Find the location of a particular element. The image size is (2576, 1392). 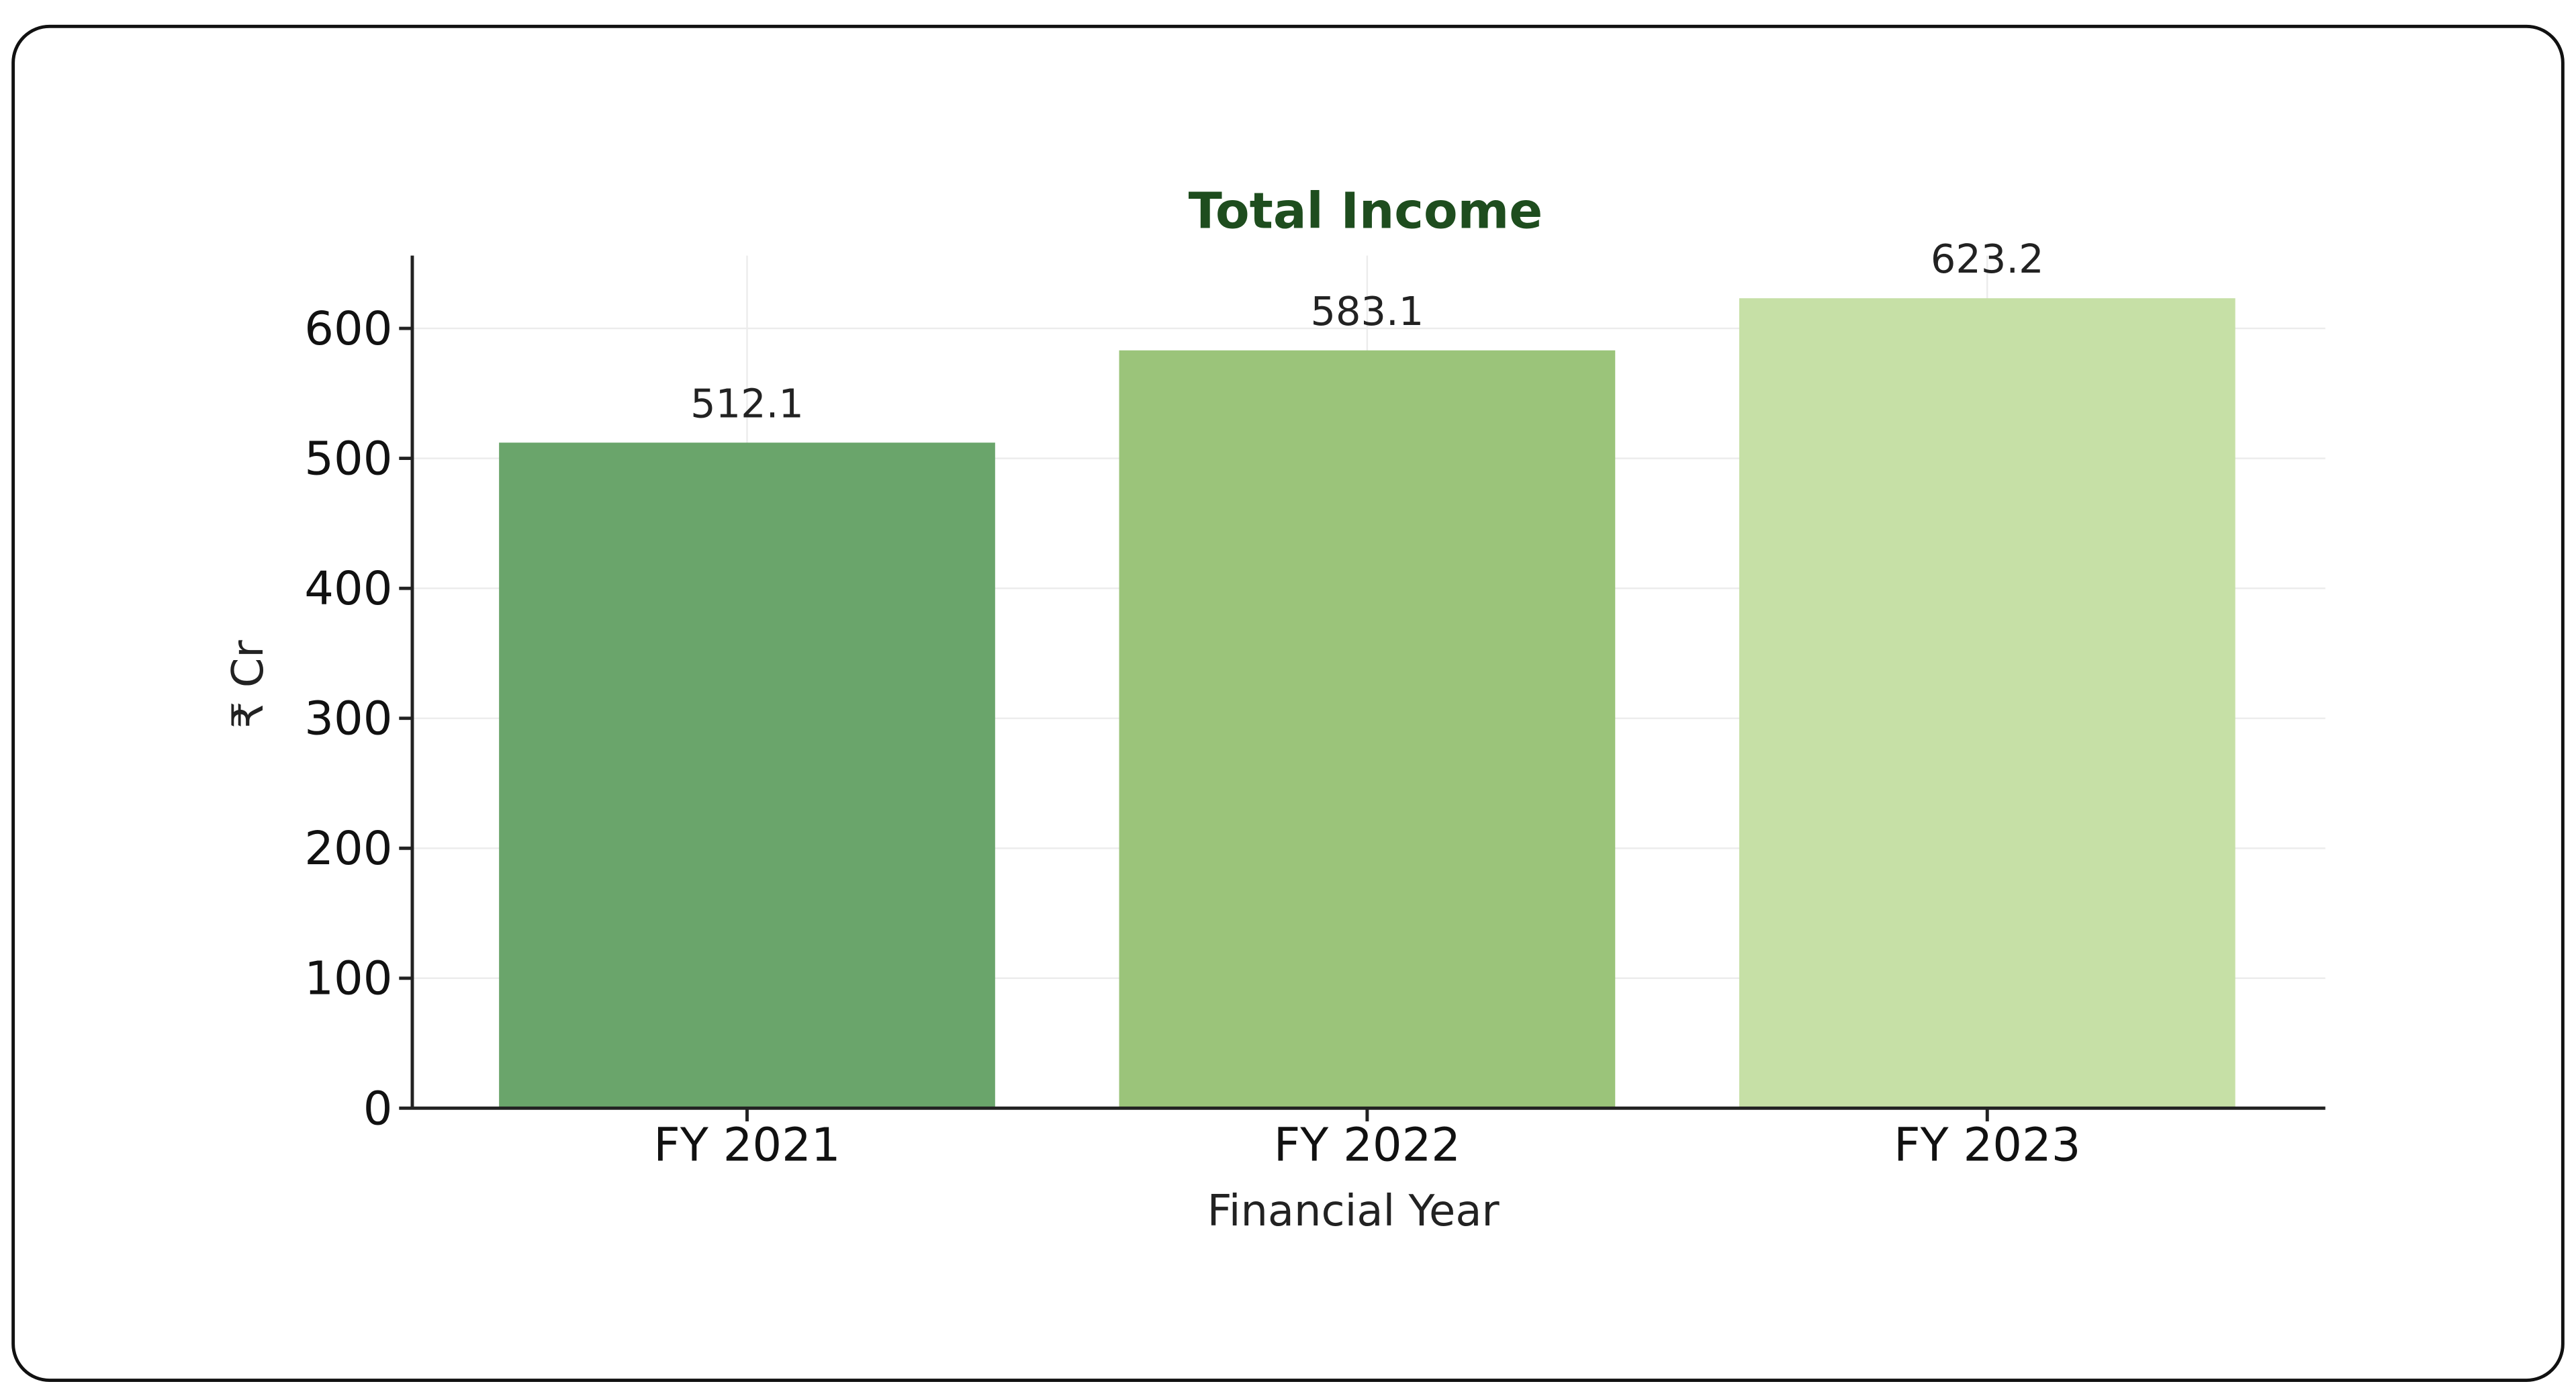

y-tick-label: 0 is located at coordinates (378, 1108).